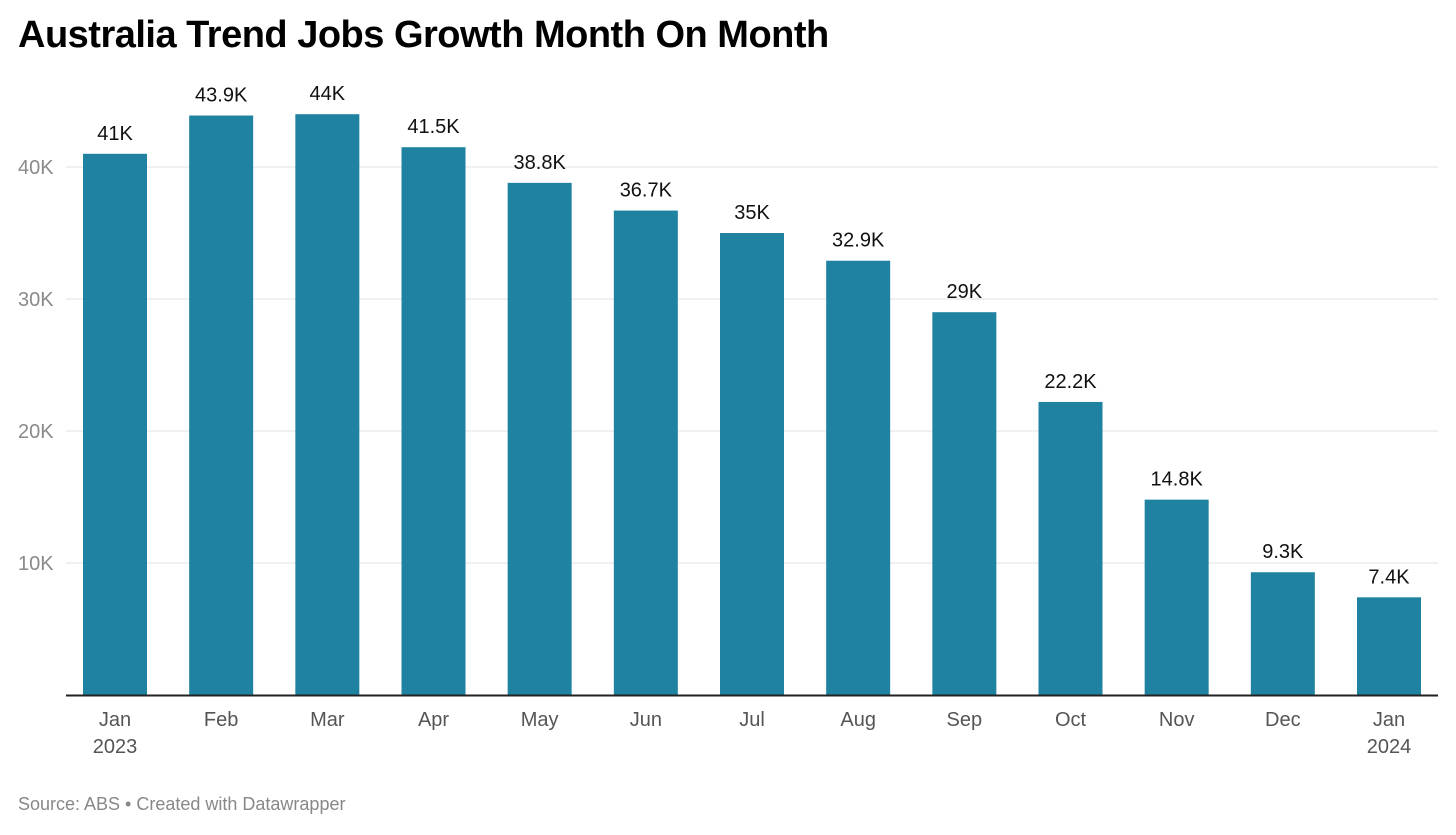  Describe the element at coordinates (221, 96) in the screenshot. I see `bar-value-label: 43.9K` at that location.